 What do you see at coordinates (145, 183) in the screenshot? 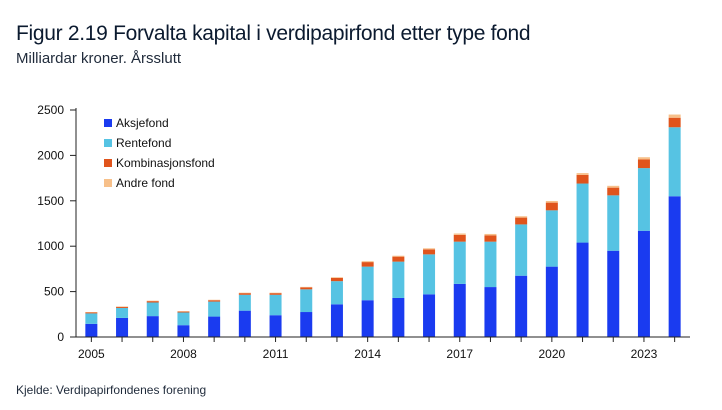
I see `legend-label-andre: Andre fond` at bounding box center [145, 183].